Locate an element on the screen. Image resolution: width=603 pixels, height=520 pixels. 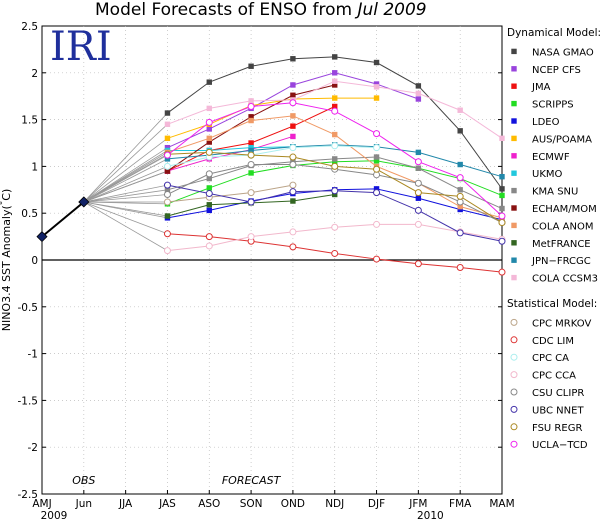
point-jma is located at coordinates (293, 126).